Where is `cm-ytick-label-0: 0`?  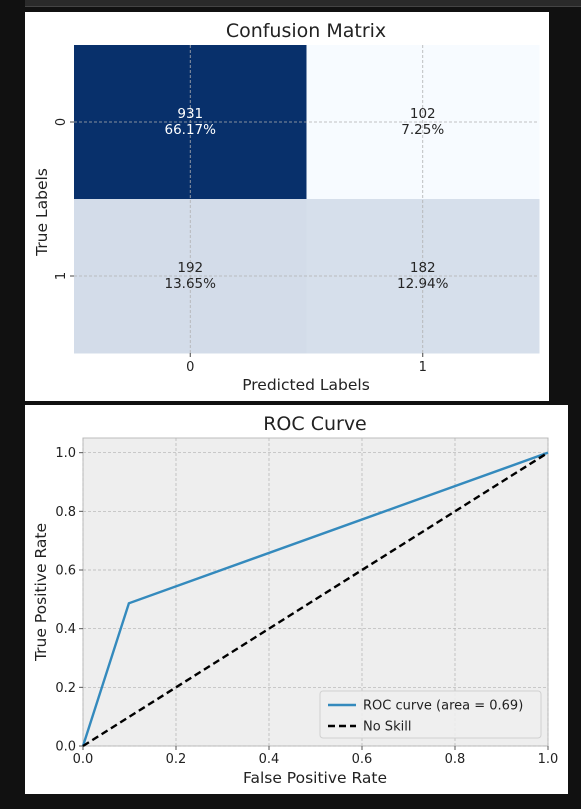
cm-ytick-label-0: 0 is located at coordinates (61, 122).